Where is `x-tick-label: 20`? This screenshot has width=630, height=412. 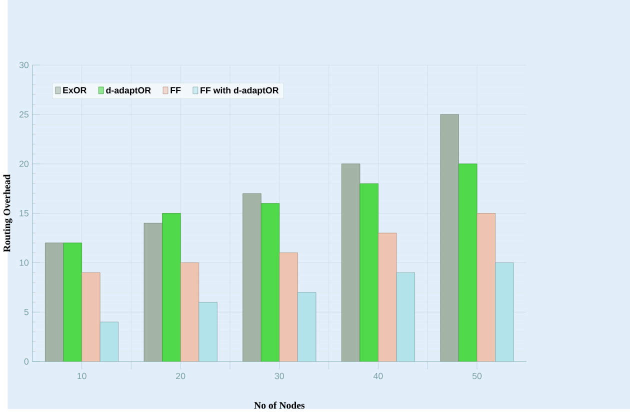
x-tick-label: 20 is located at coordinates (181, 376).